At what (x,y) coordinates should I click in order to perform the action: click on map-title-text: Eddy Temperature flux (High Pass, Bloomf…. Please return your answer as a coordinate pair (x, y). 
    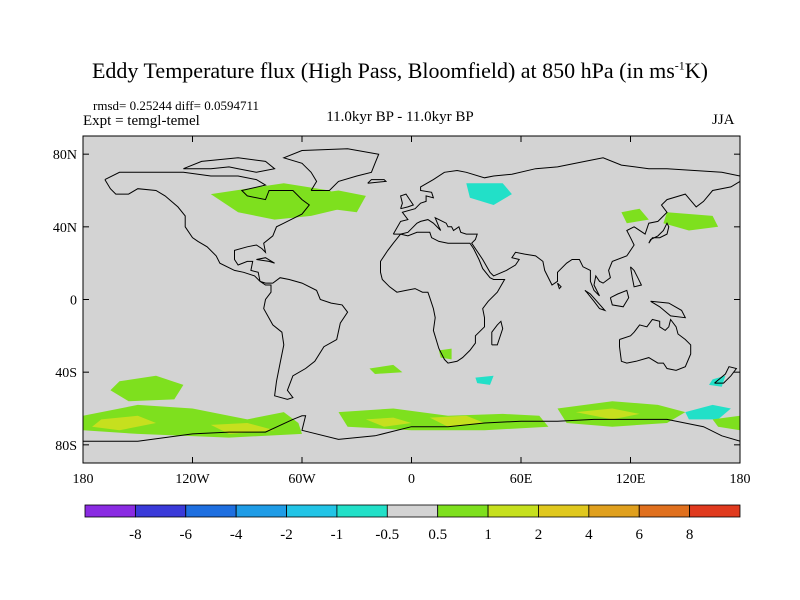
    Looking at the image, I should click on (383, 70).